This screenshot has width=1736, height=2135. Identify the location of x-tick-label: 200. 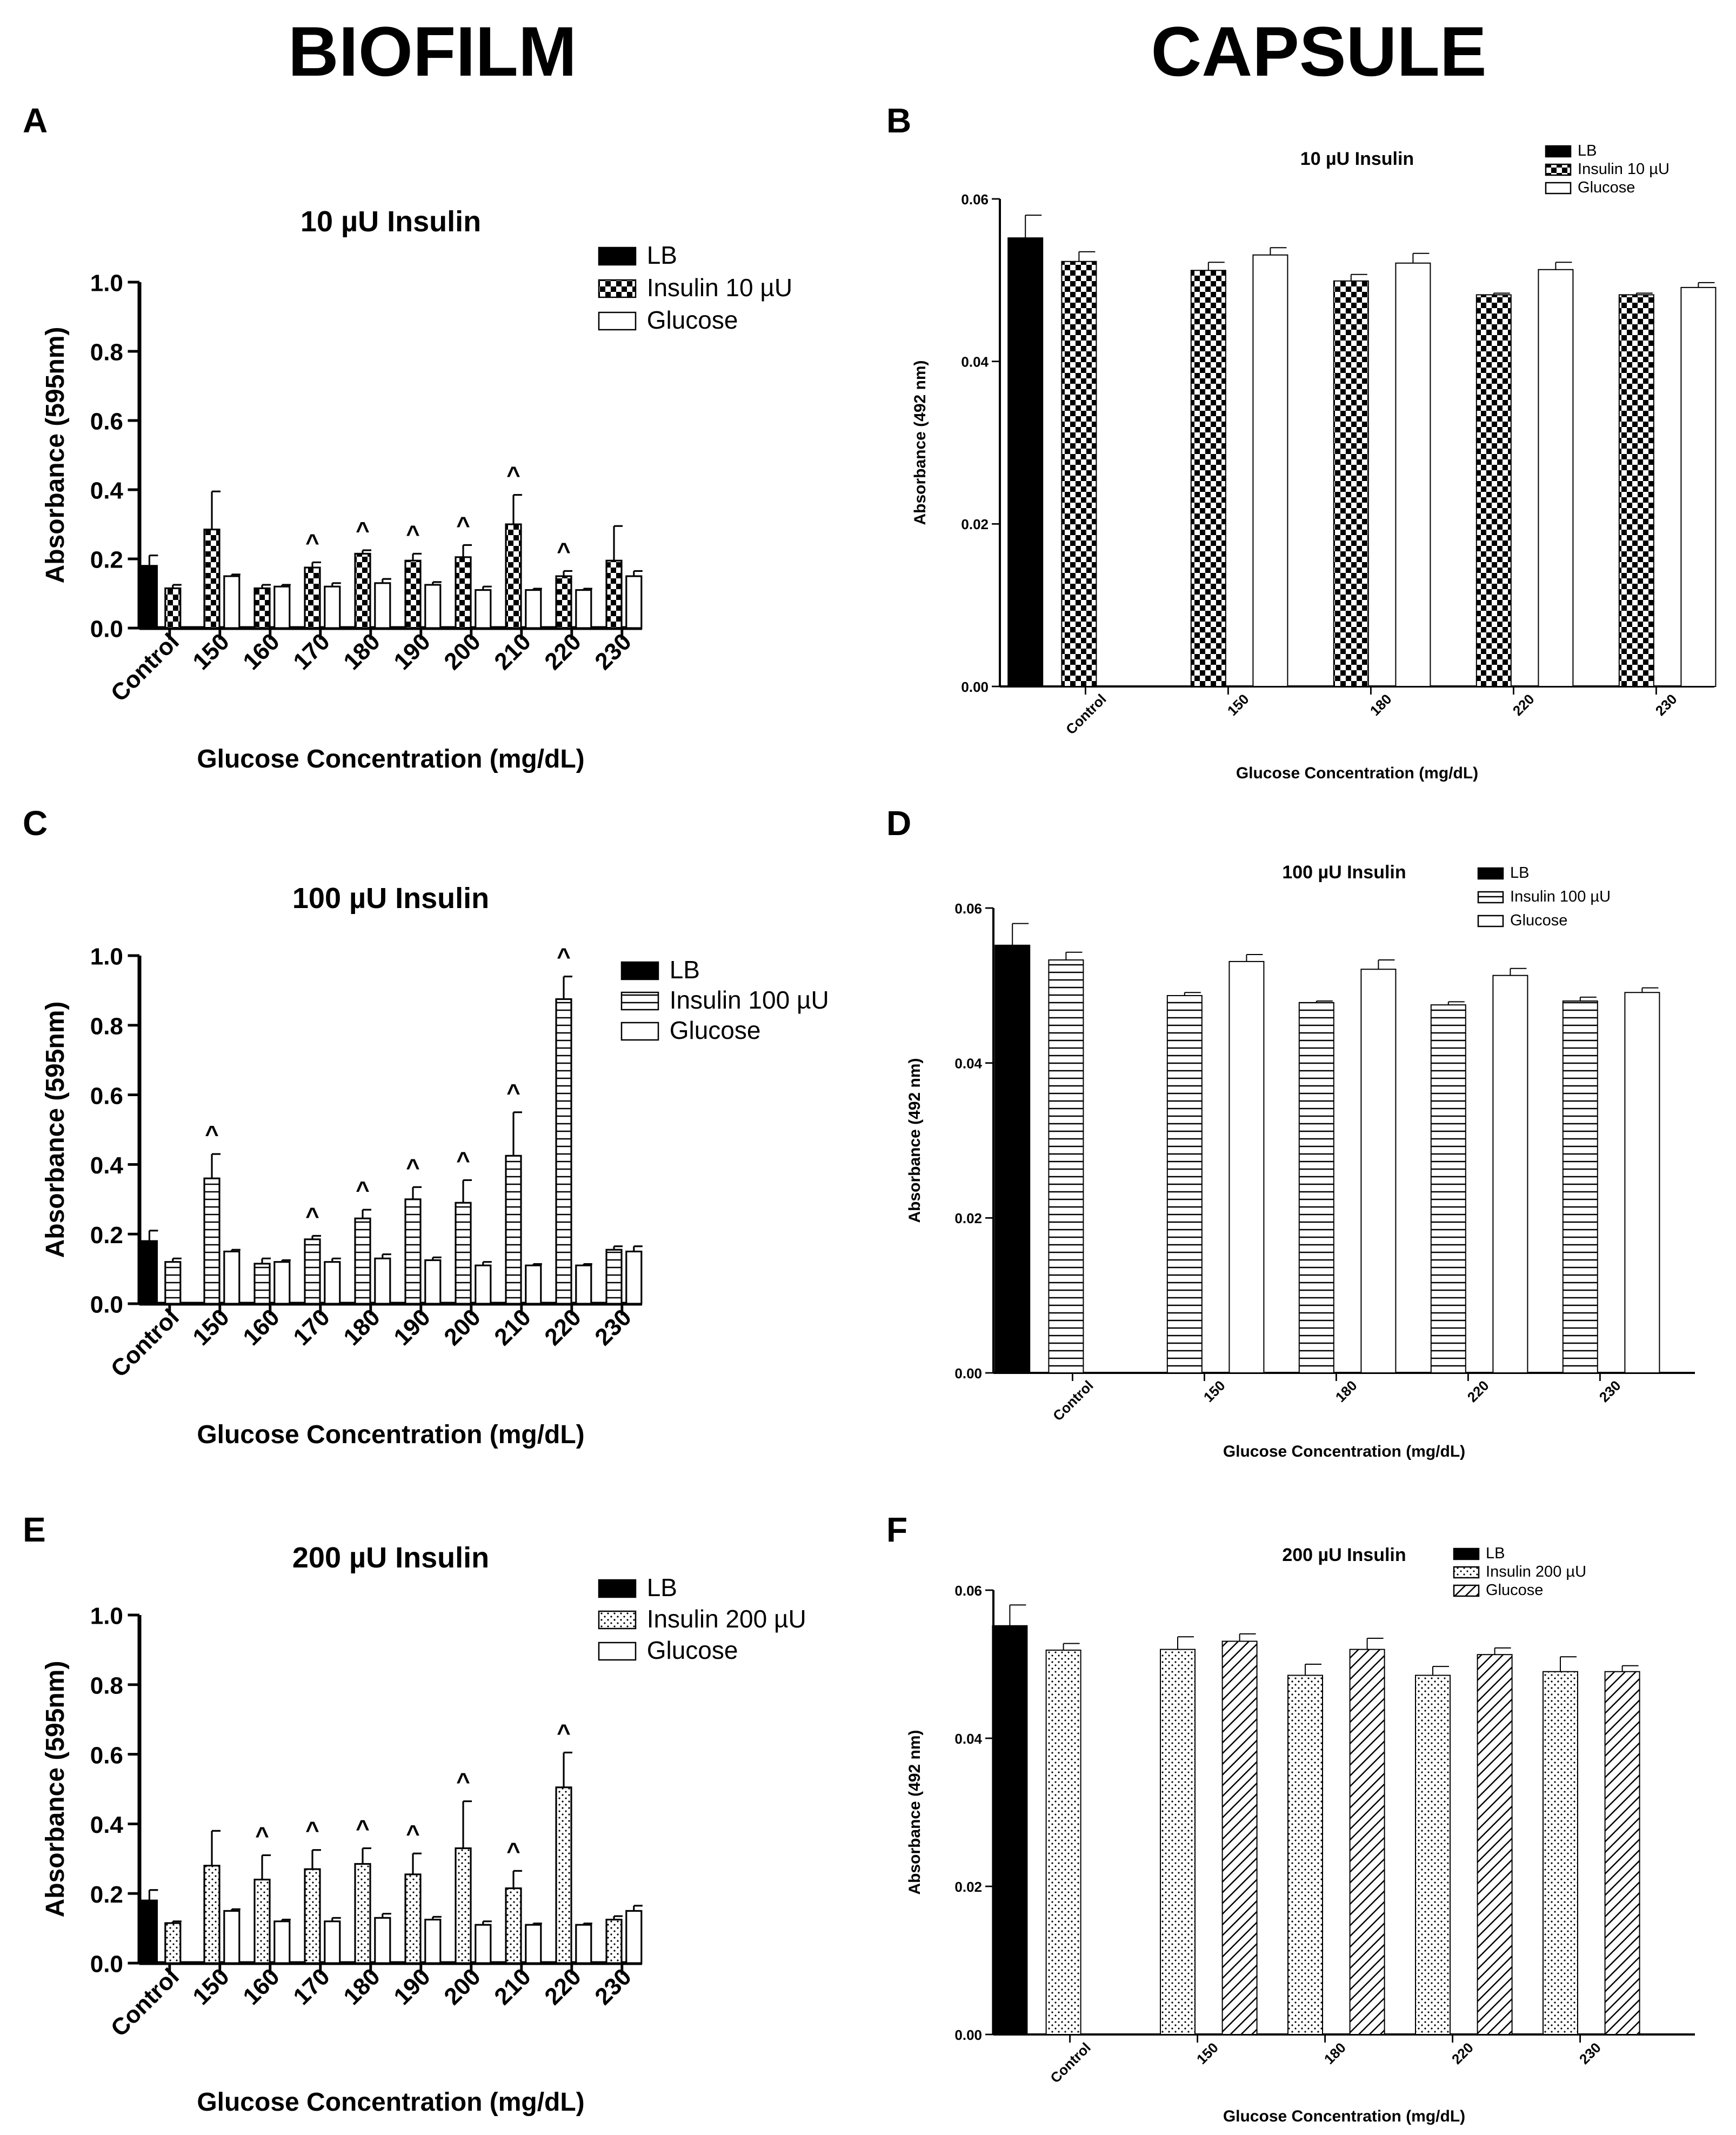
(463, 1327).